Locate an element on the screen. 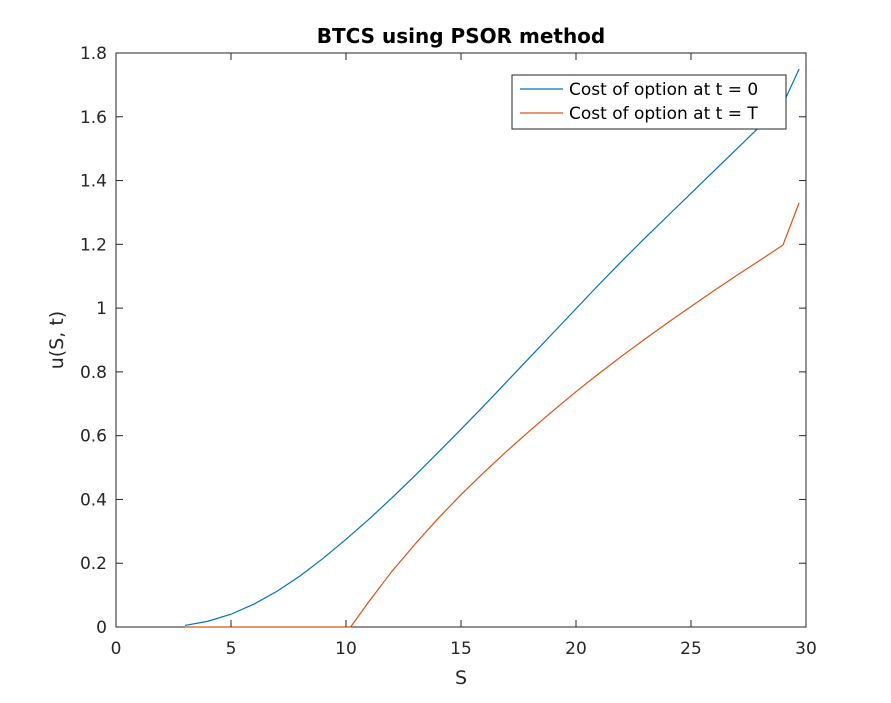 The width and height of the screenshot is (891, 703). legend-label-tT: Cost of option at t = T is located at coordinates (663, 114).